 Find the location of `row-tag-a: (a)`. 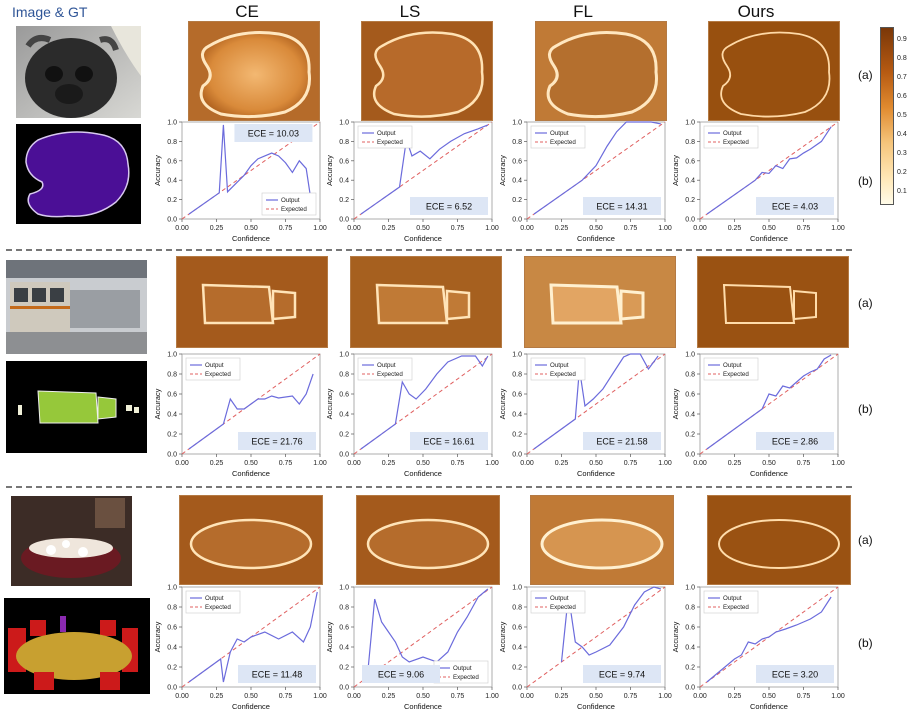

row-tag-a: (a) is located at coordinates (865, 75).